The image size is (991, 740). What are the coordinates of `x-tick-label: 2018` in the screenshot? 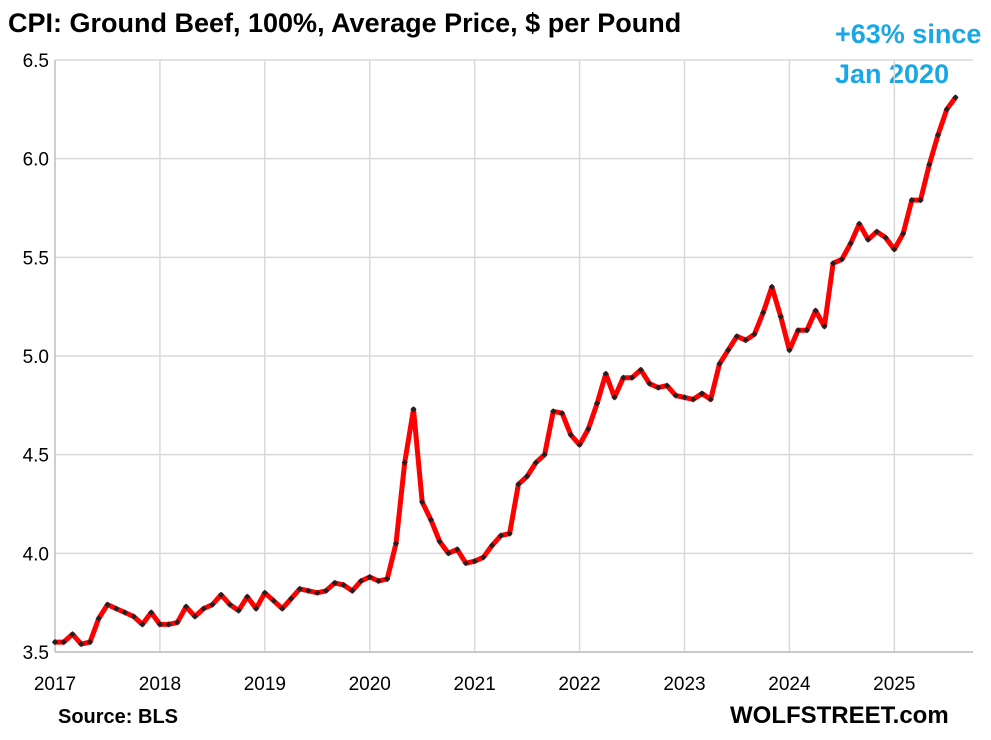 It's located at (160, 684).